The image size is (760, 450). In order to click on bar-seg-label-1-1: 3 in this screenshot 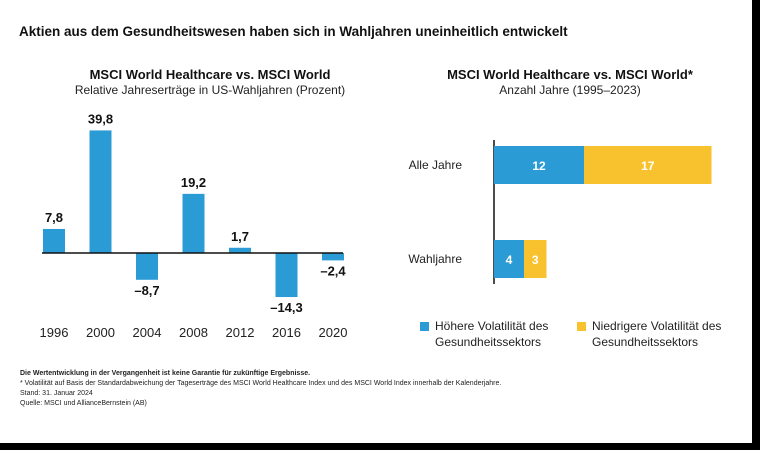, I will do `click(535, 260)`.